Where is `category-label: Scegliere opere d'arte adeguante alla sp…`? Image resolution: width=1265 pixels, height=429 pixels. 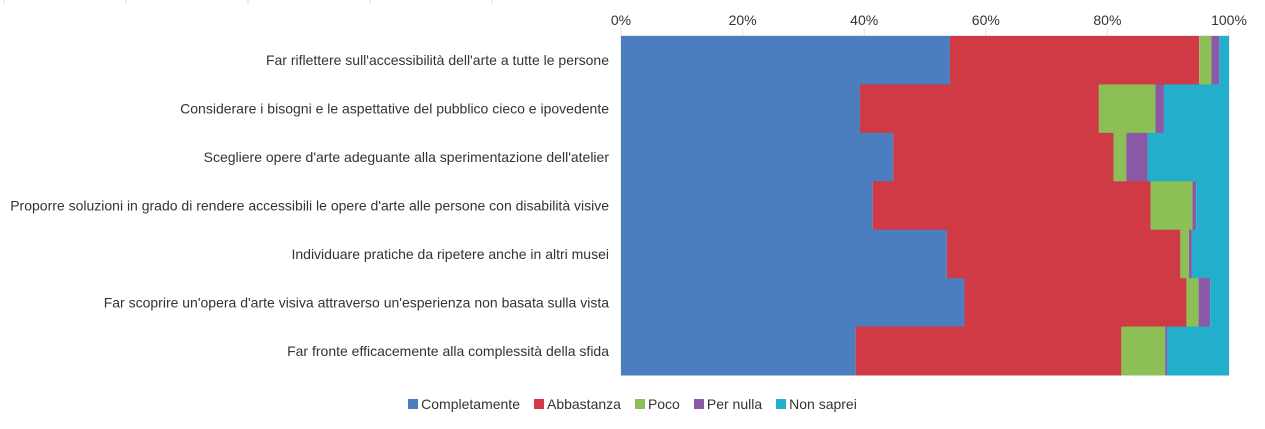 category-label: Scegliere opere d'arte adeguante alla sp… is located at coordinates (407, 157).